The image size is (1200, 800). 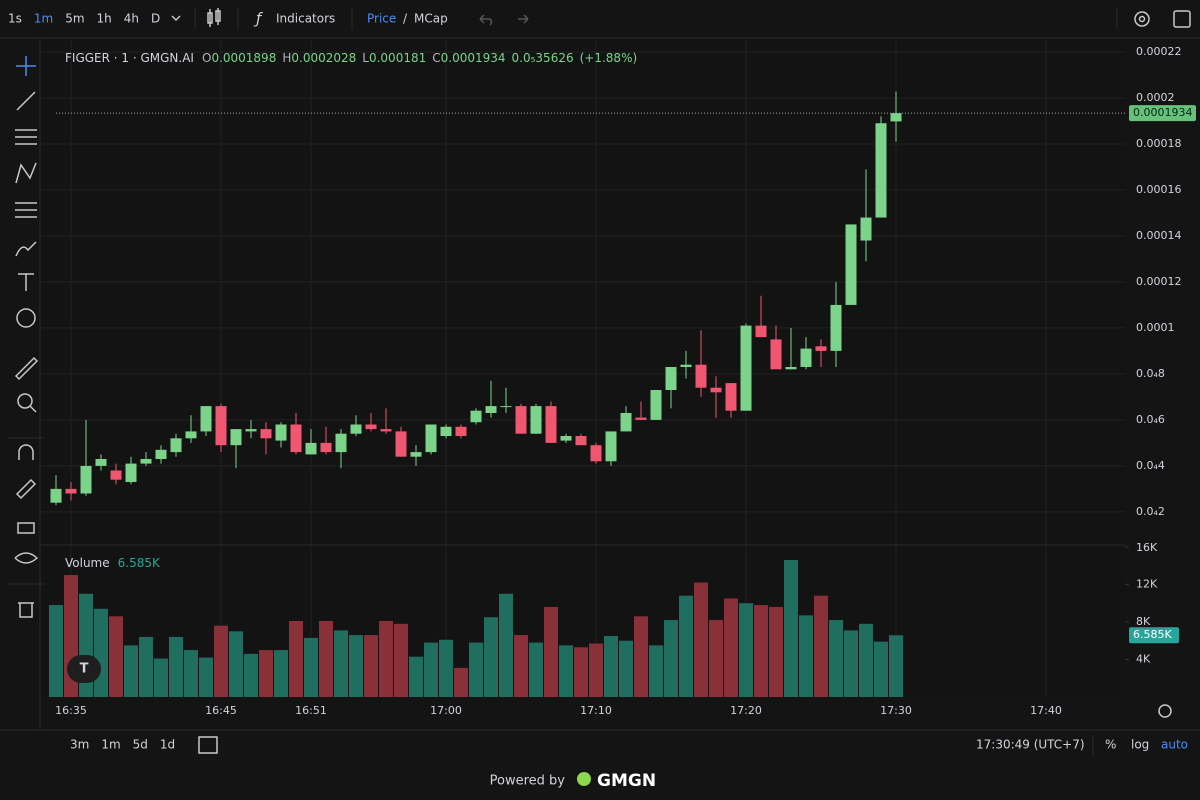 What do you see at coordinates (1143, 658) in the screenshot?
I see `volume-tick-label: 4K` at bounding box center [1143, 658].